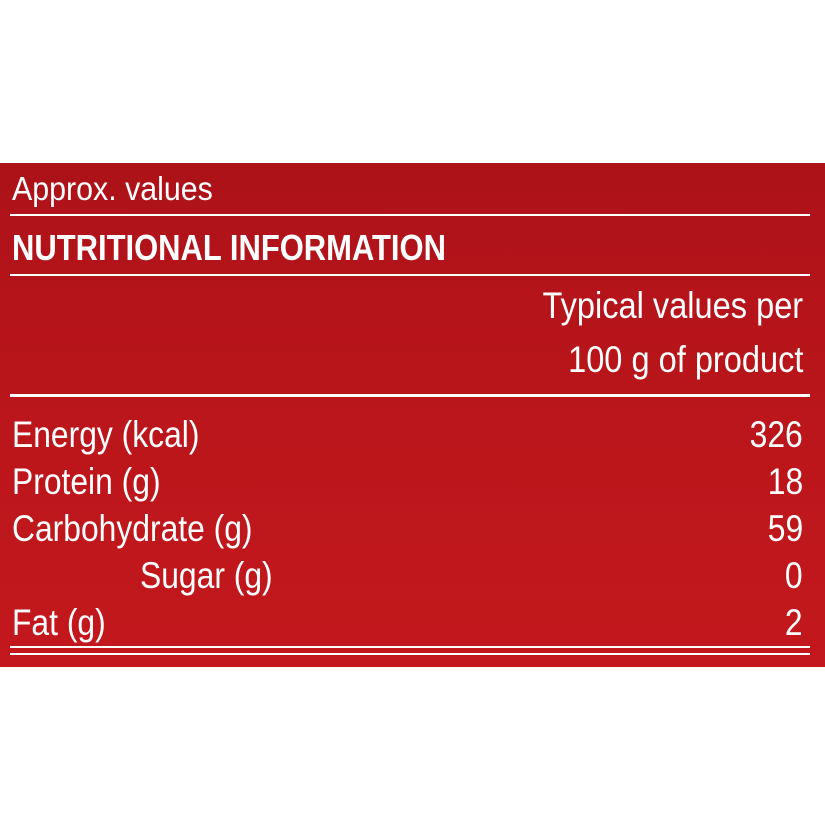 This screenshot has height=825, width=825. I want to click on divider-under-title, so click(410, 275).